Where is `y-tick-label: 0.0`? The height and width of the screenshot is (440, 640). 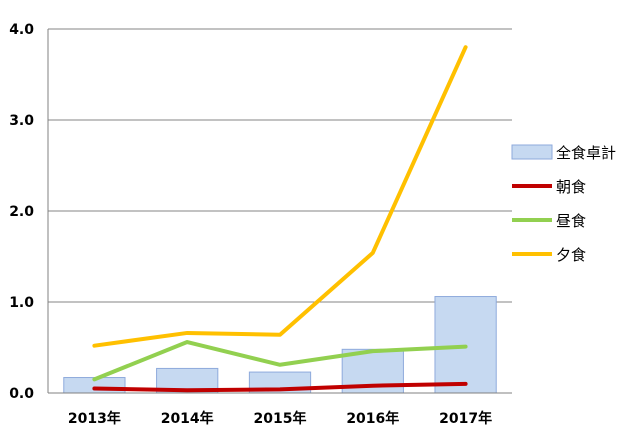 y-tick-label: 0.0 is located at coordinates (21, 394).